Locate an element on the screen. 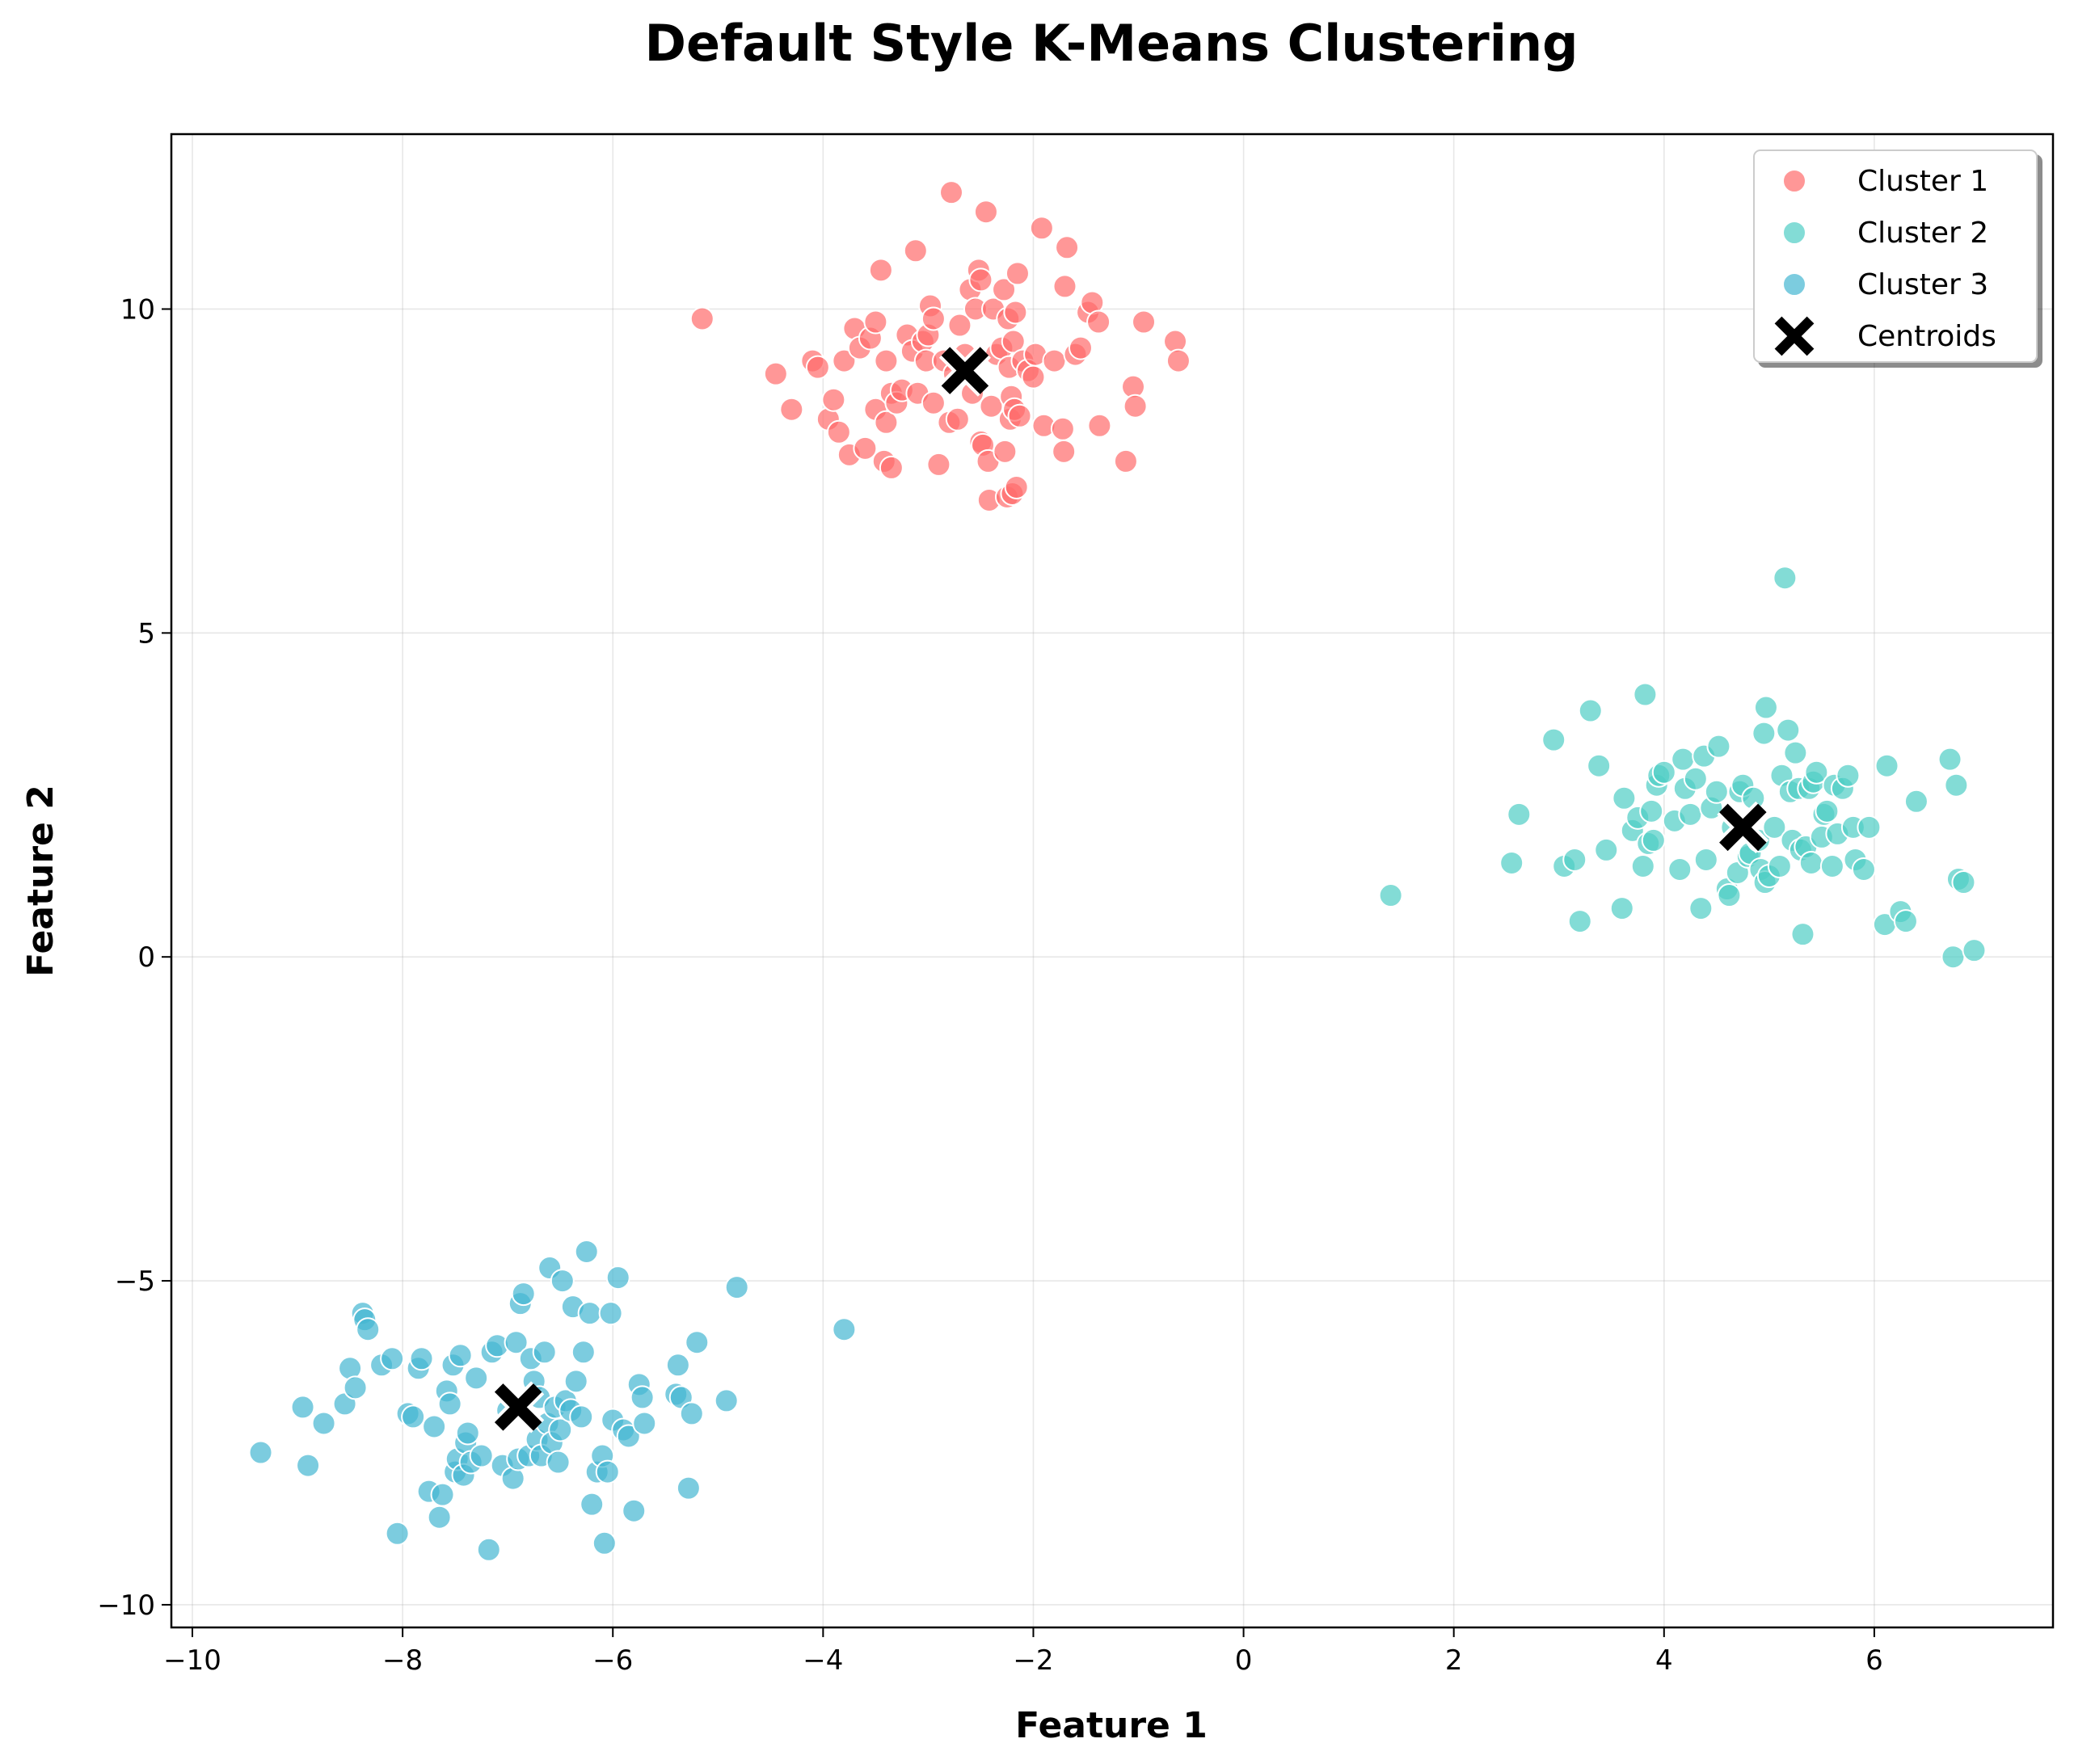 The image size is (2074, 1764). x-tick-label: −10 is located at coordinates (192, 1660).